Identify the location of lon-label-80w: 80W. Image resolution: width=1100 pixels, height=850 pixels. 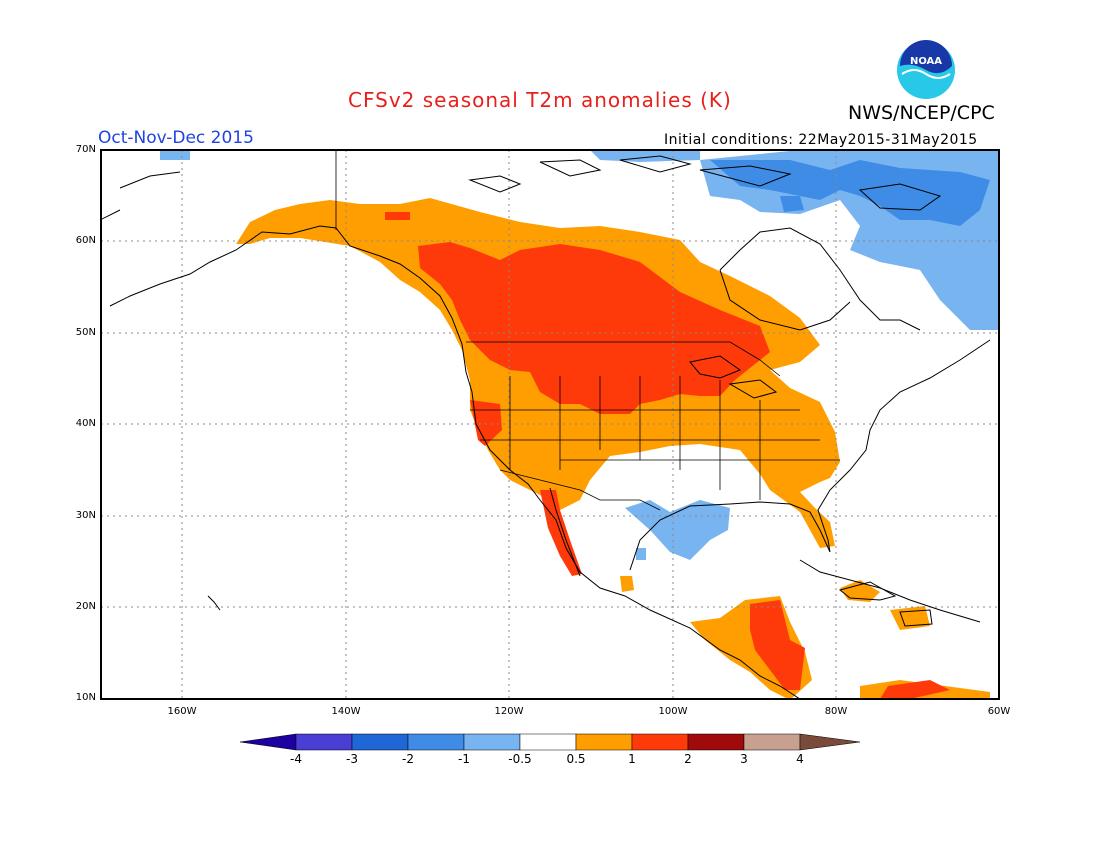
(836, 711).